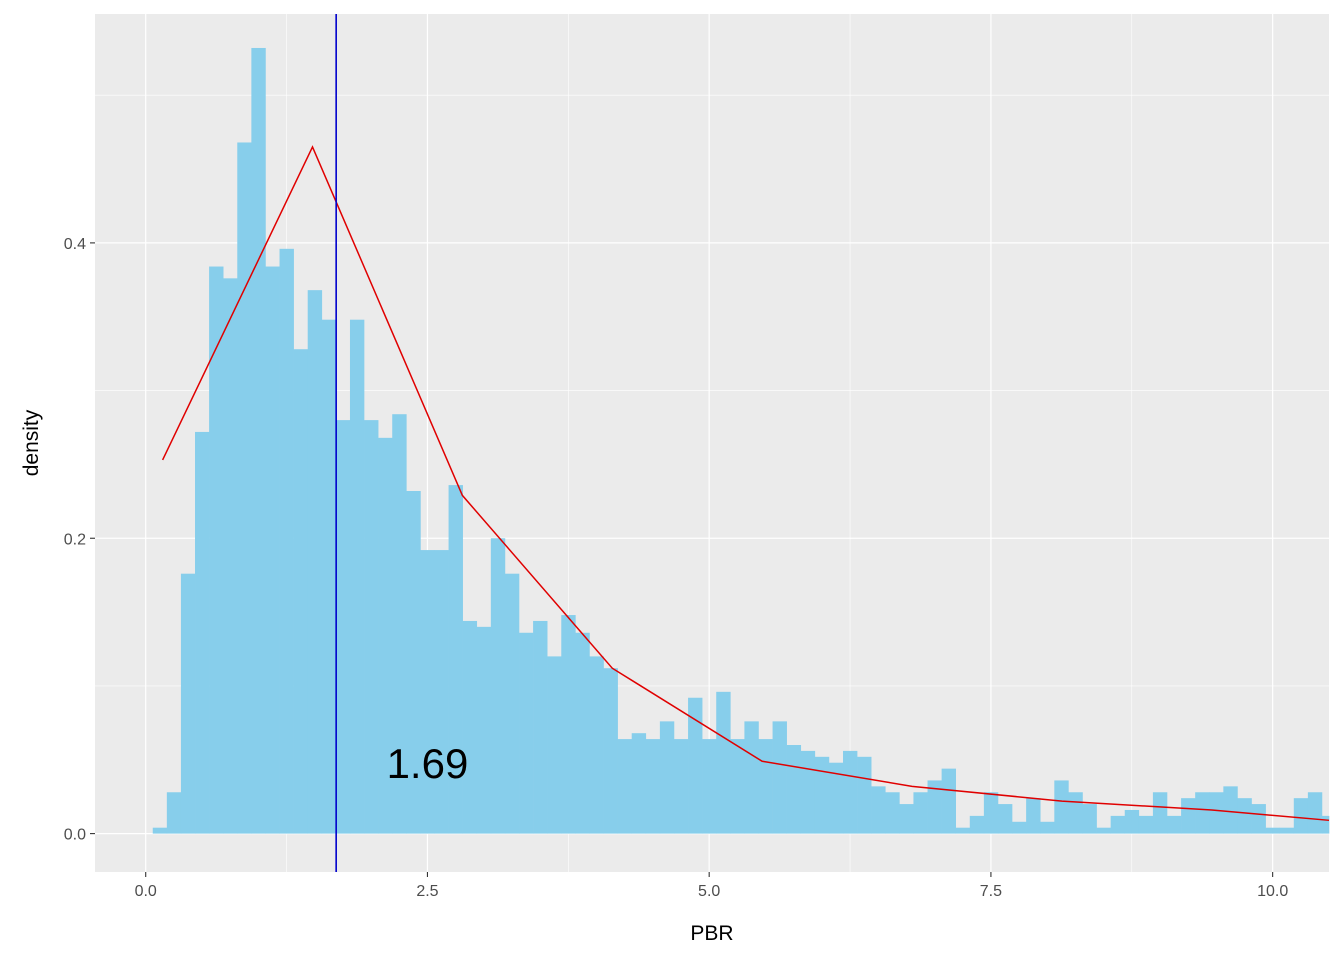 This screenshot has height=960, width=1344. What do you see at coordinates (709, 891) in the screenshot?
I see `x-tick-label: 5.0` at bounding box center [709, 891].